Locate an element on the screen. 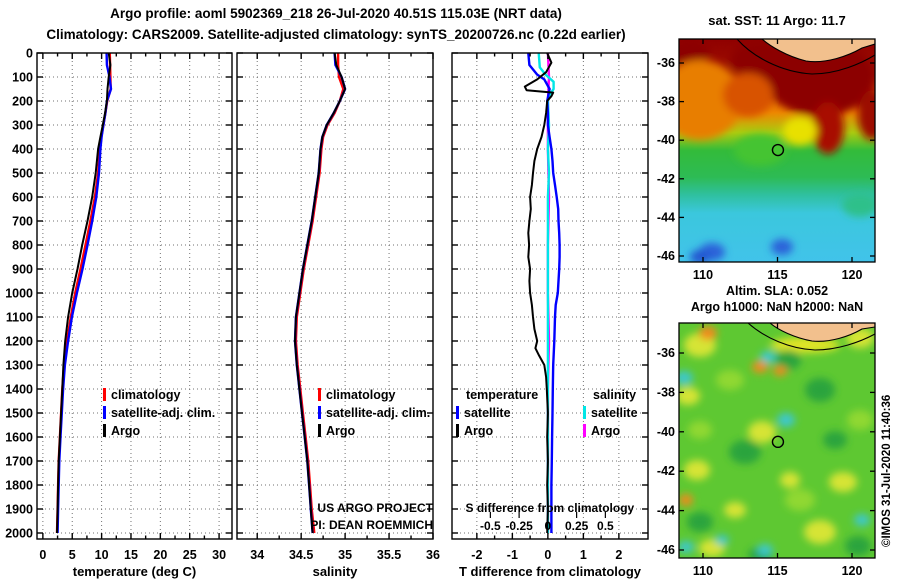  depth-tick-label: 1500 is located at coordinates (19, 414).